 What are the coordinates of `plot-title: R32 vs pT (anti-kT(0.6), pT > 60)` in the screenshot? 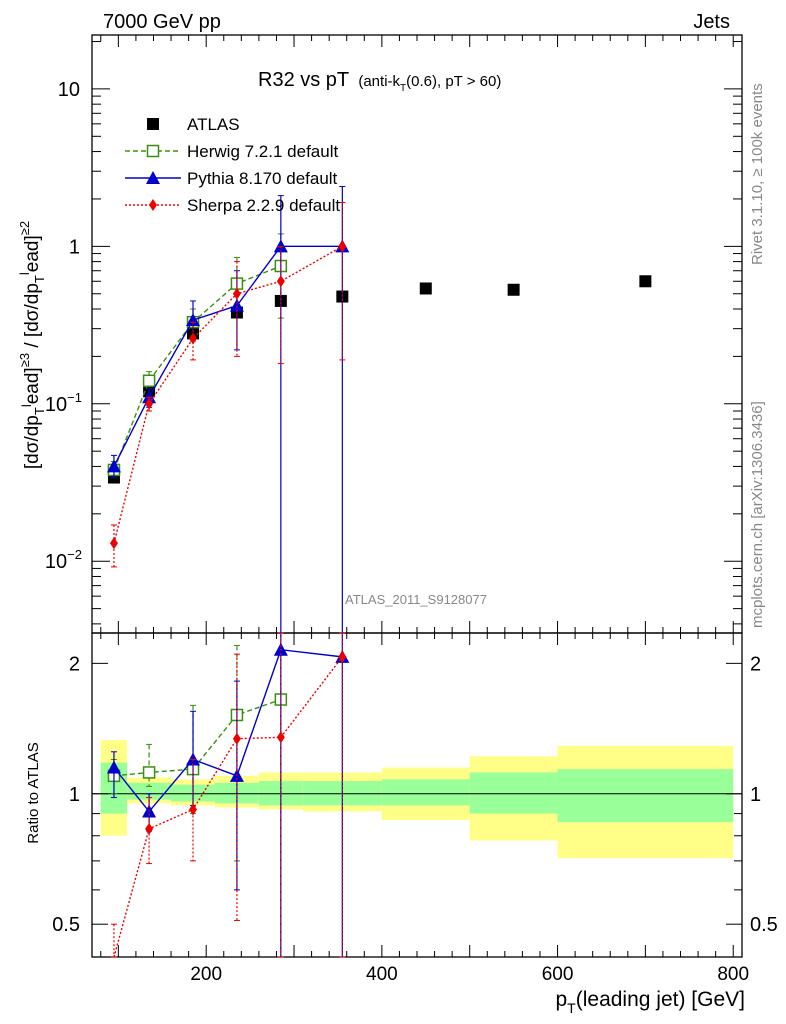 It's located at (379, 81).